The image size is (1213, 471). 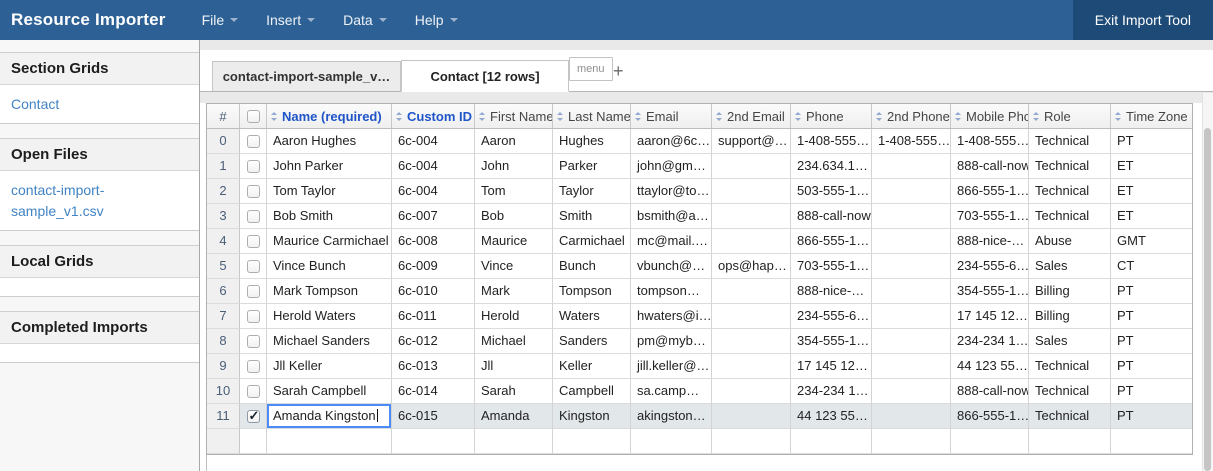 What do you see at coordinates (514, 316) in the screenshot?
I see `grid-cell: Herold` at bounding box center [514, 316].